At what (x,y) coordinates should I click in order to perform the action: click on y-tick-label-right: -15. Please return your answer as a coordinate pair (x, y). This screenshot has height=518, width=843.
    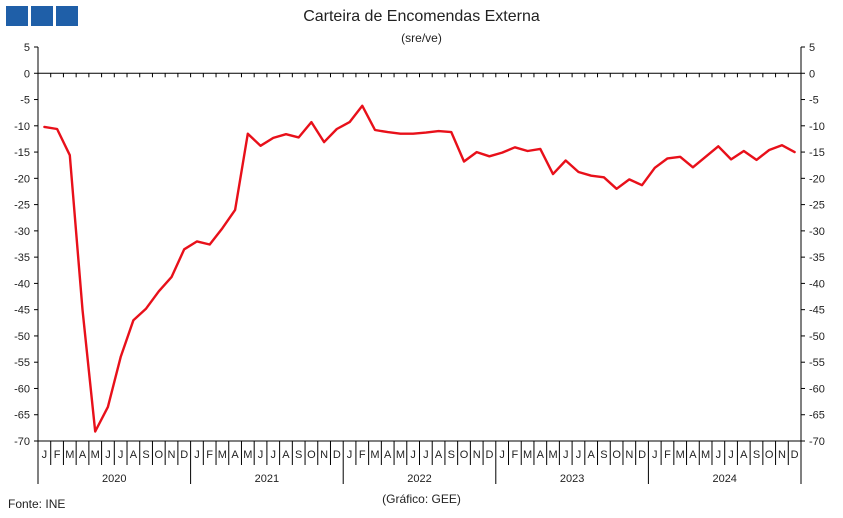
    Looking at the image, I should click on (817, 153).